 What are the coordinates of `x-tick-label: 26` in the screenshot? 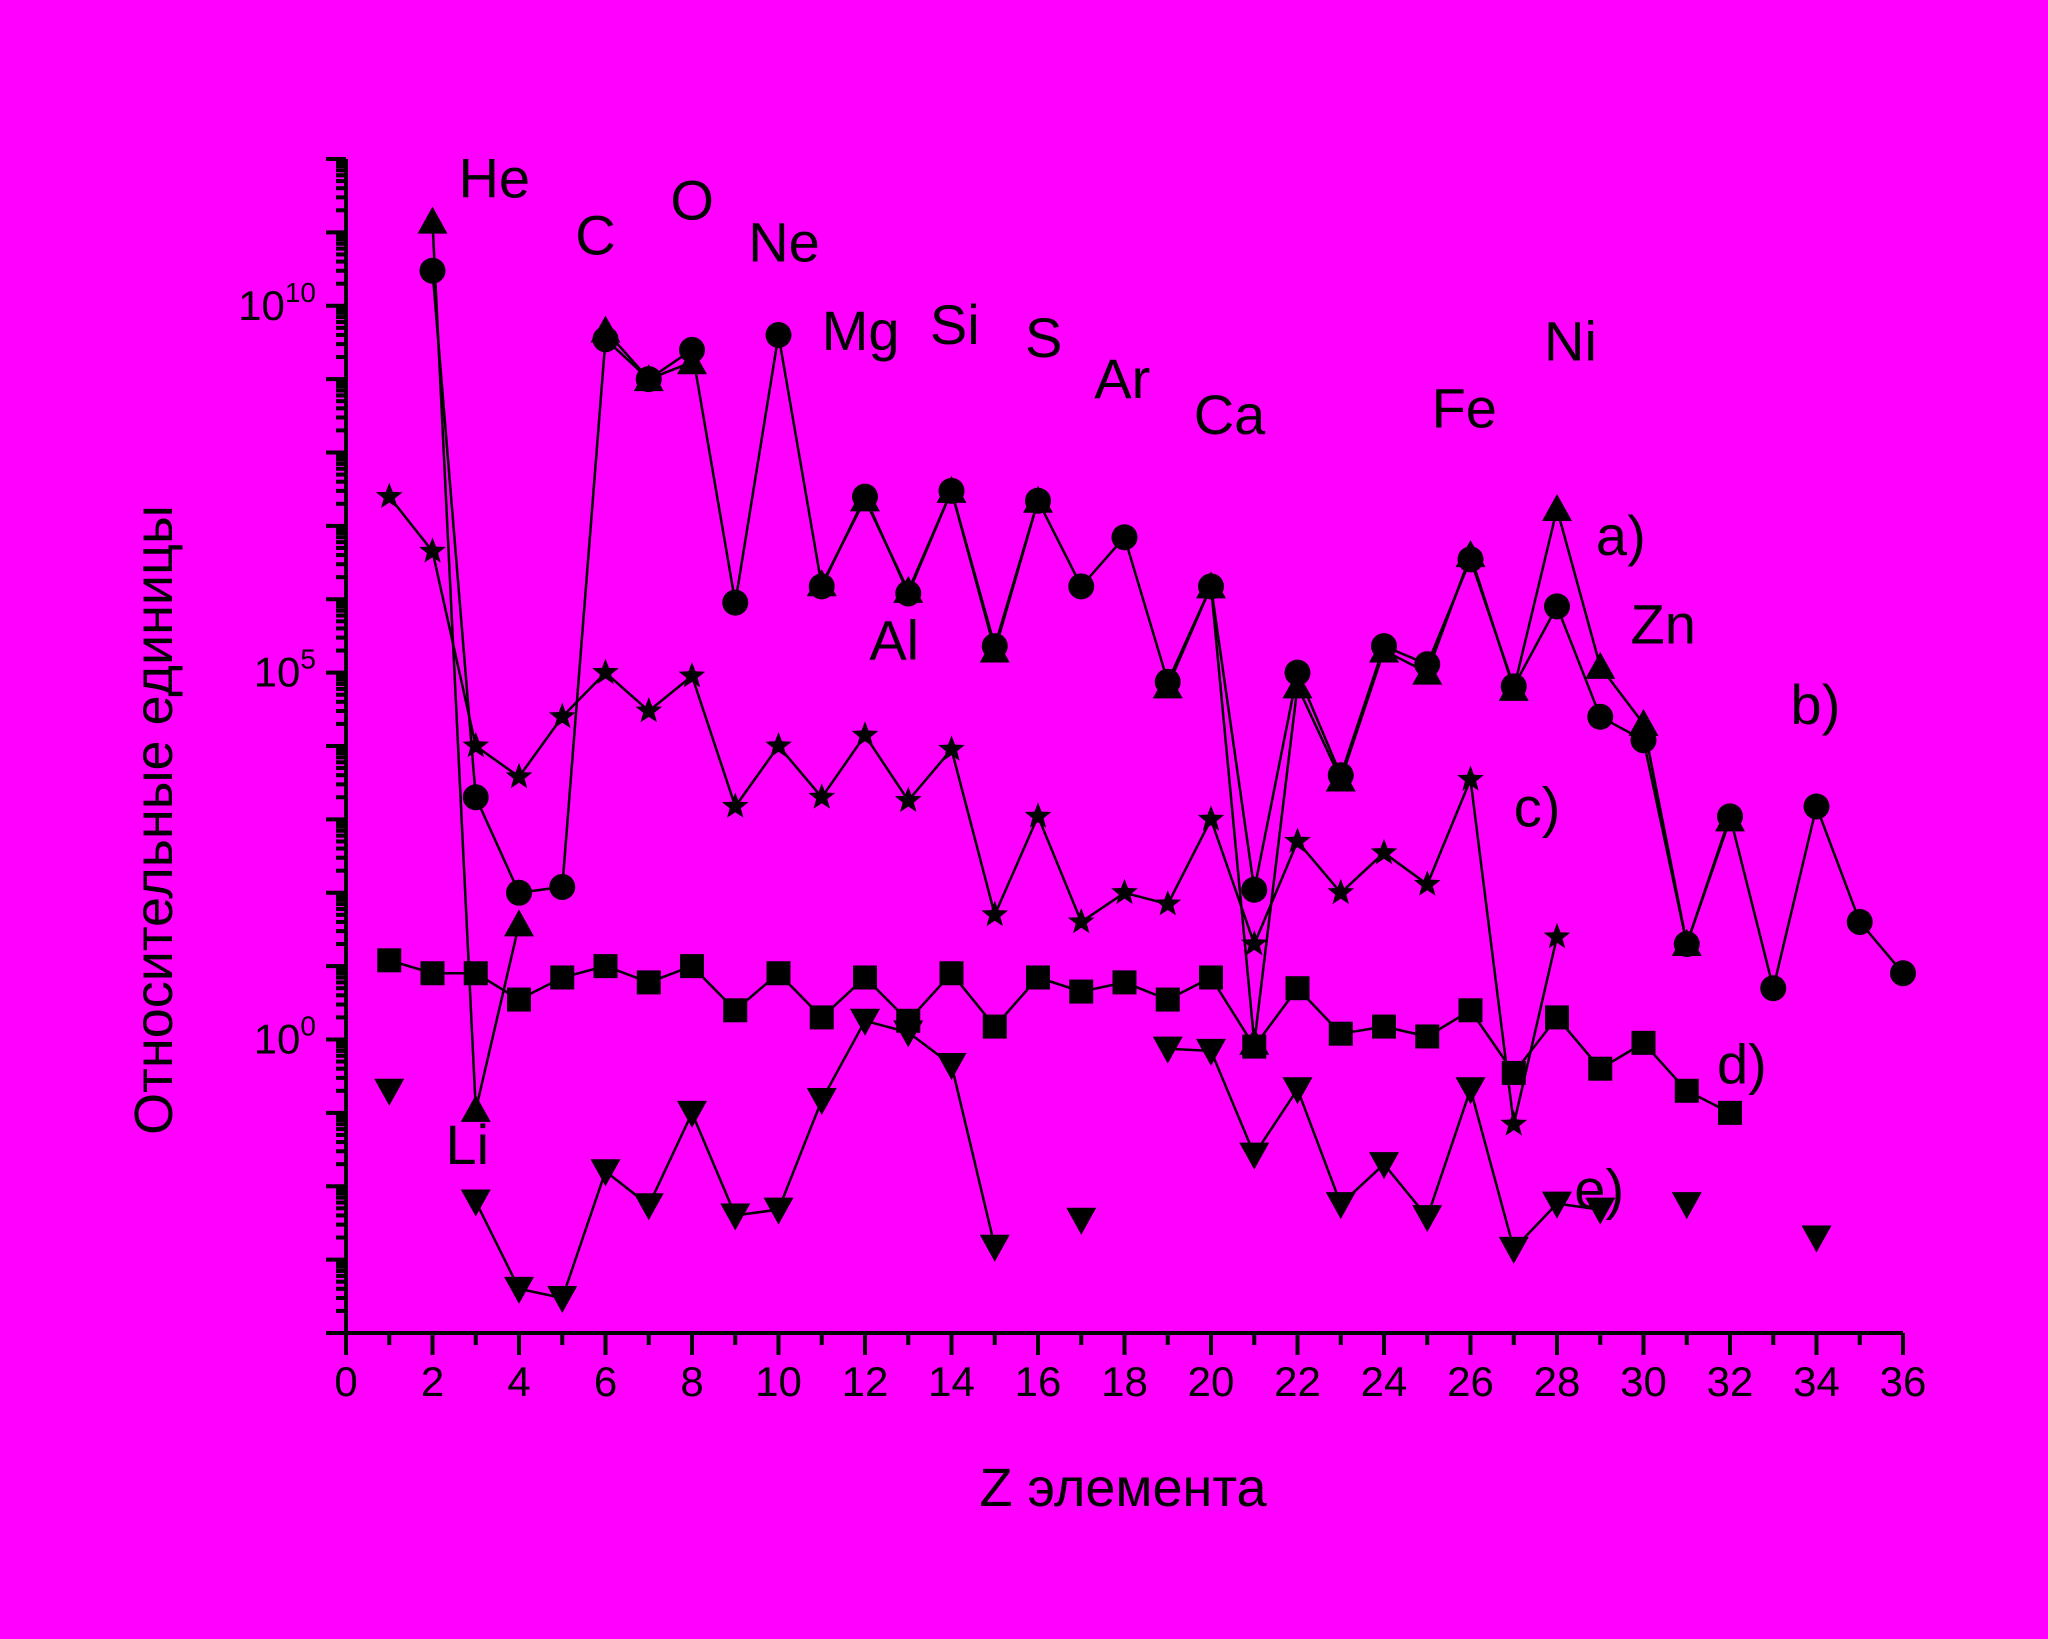 It's located at (1470, 1381).